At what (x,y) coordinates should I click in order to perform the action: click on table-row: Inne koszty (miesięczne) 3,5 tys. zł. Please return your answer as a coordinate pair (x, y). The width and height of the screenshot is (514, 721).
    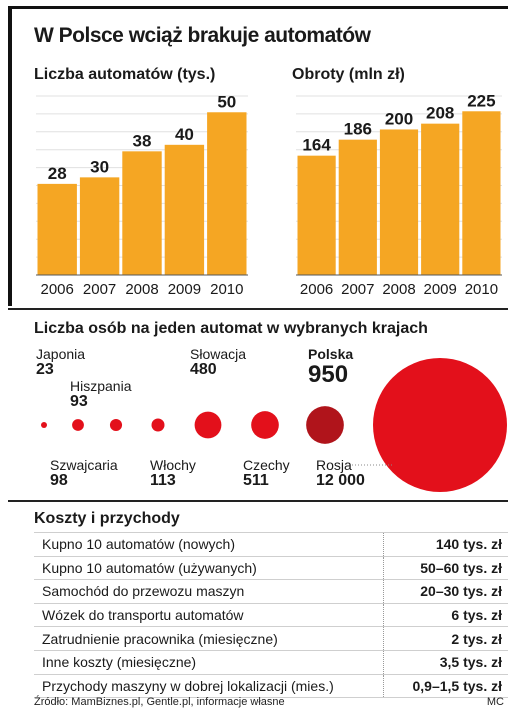
    Looking at the image, I should click on (271, 662).